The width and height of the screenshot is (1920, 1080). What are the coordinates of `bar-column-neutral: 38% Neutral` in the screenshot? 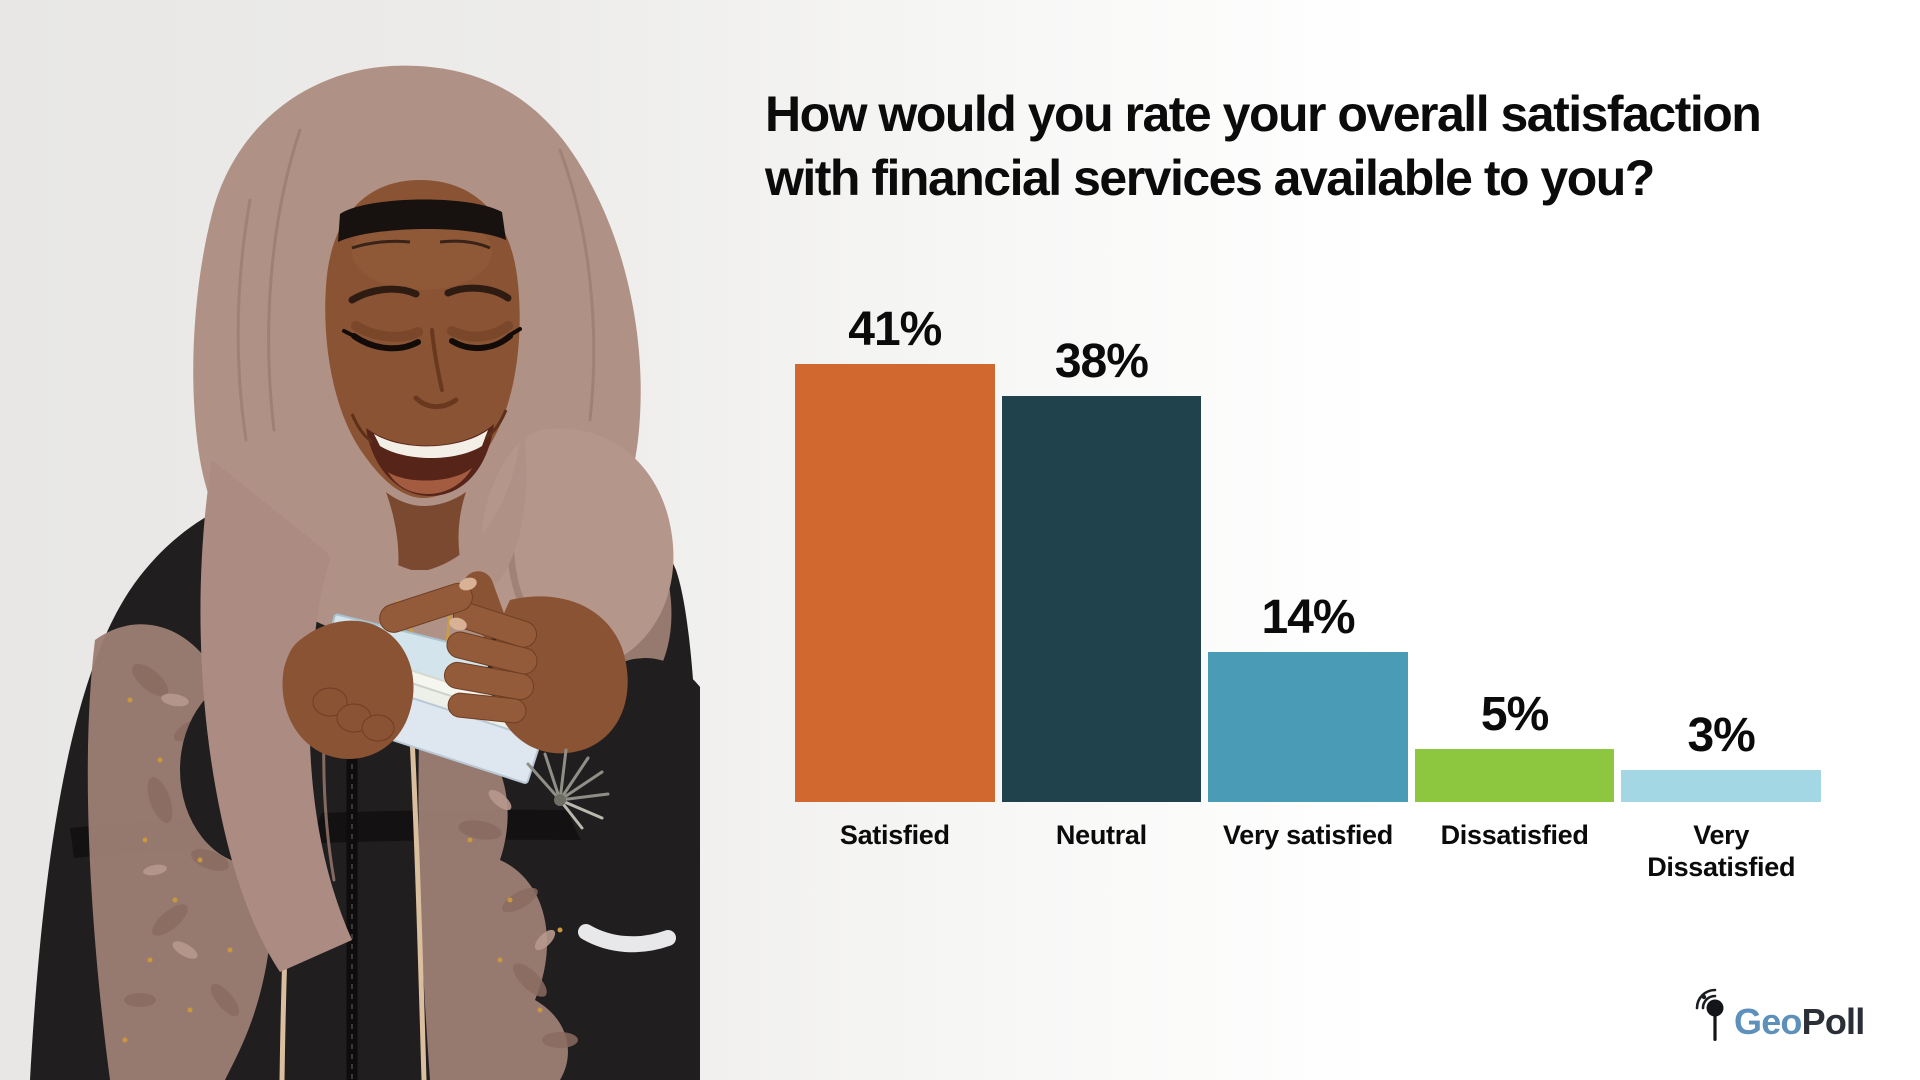 It's located at (1101, 583).